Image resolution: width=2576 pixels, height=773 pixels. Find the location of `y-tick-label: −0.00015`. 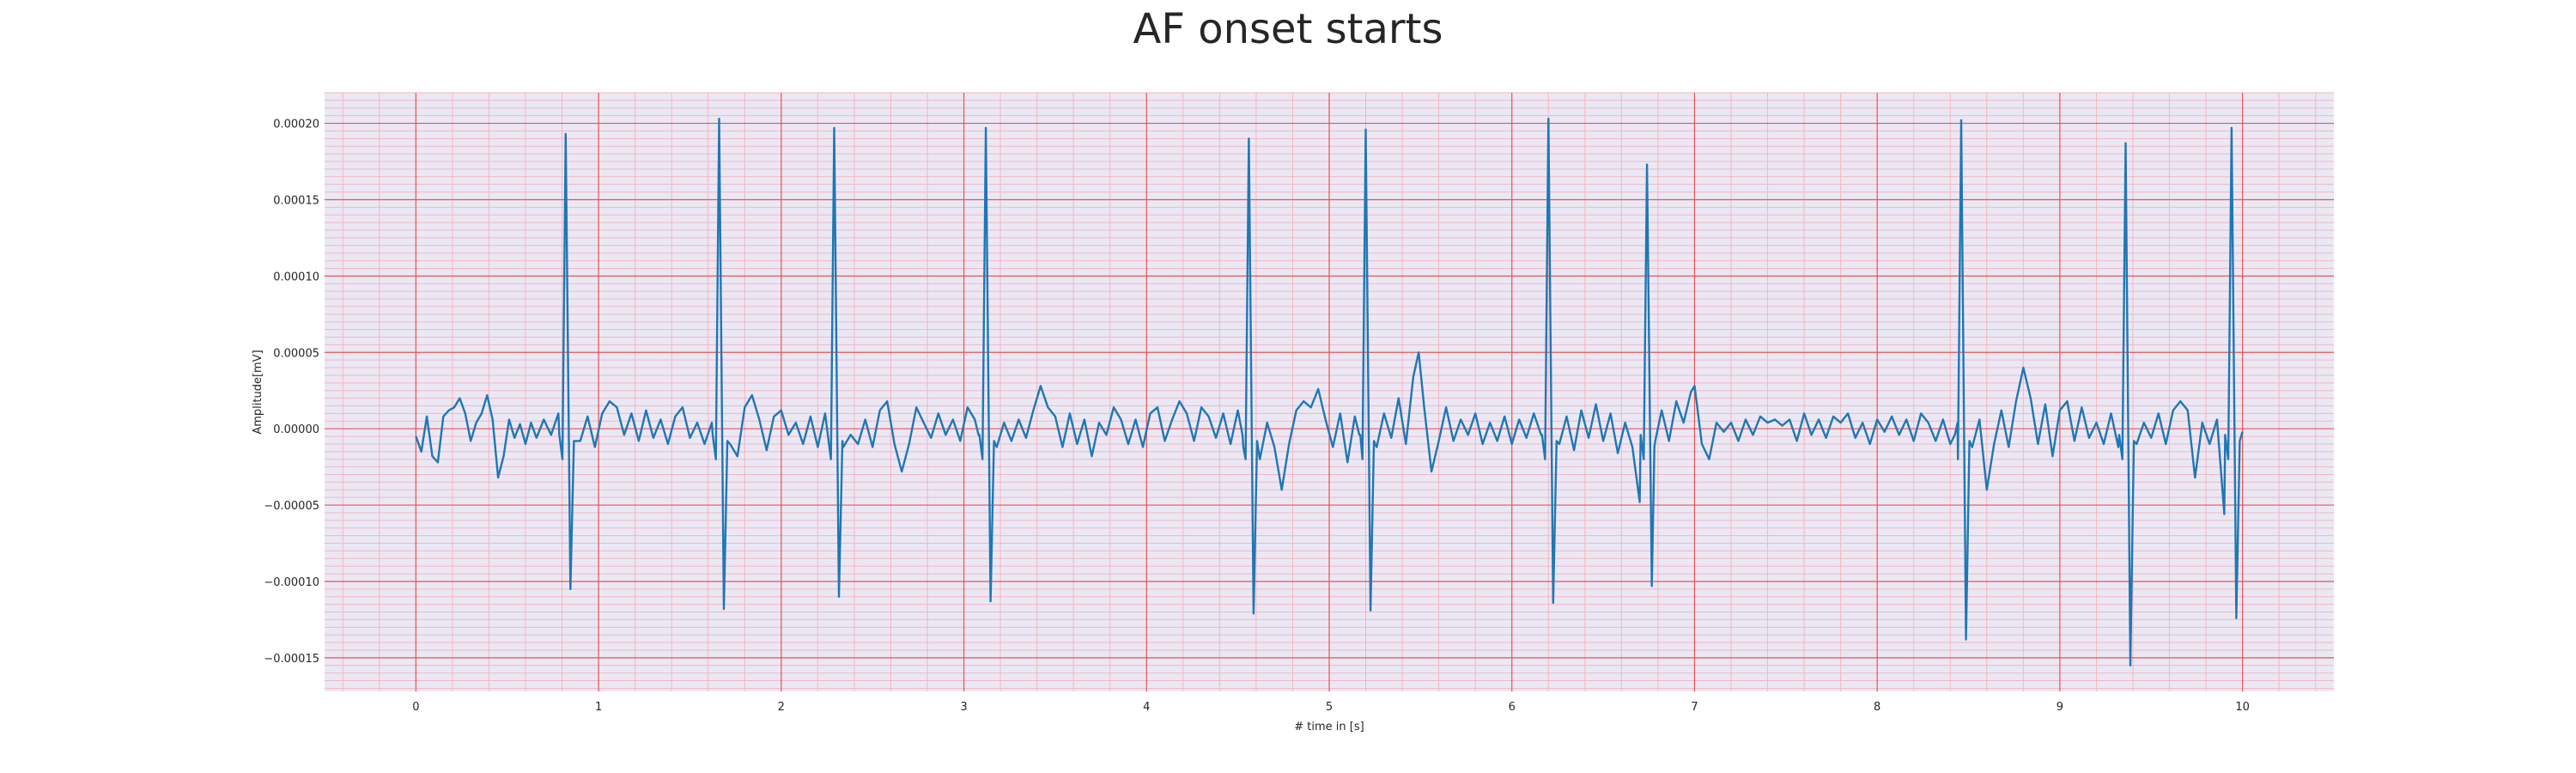

y-tick-label: −0.00015 is located at coordinates (291, 659).